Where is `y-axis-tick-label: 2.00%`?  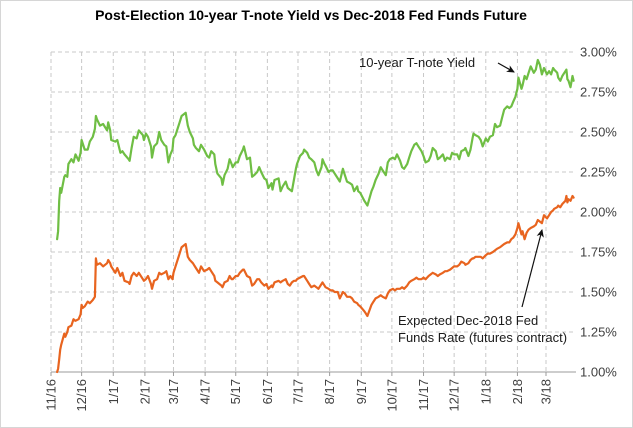
y-axis-tick-label: 2.00% is located at coordinates (598, 212).